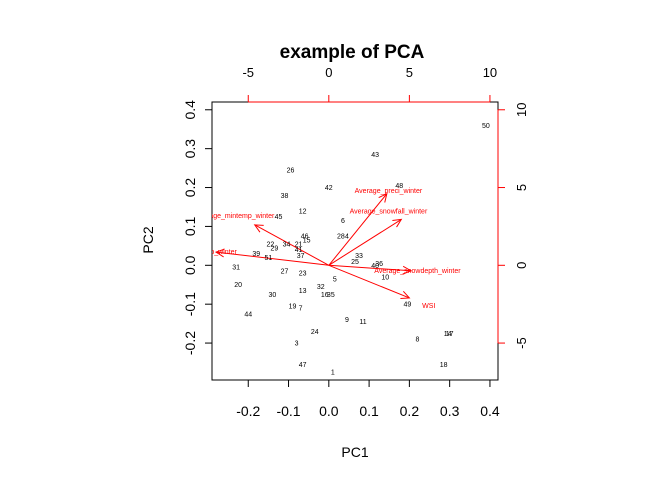 The width and height of the screenshot is (672, 480). Describe the element at coordinates (328, 72) in the screenshot. I see `top-tick-label: 0` at that location.